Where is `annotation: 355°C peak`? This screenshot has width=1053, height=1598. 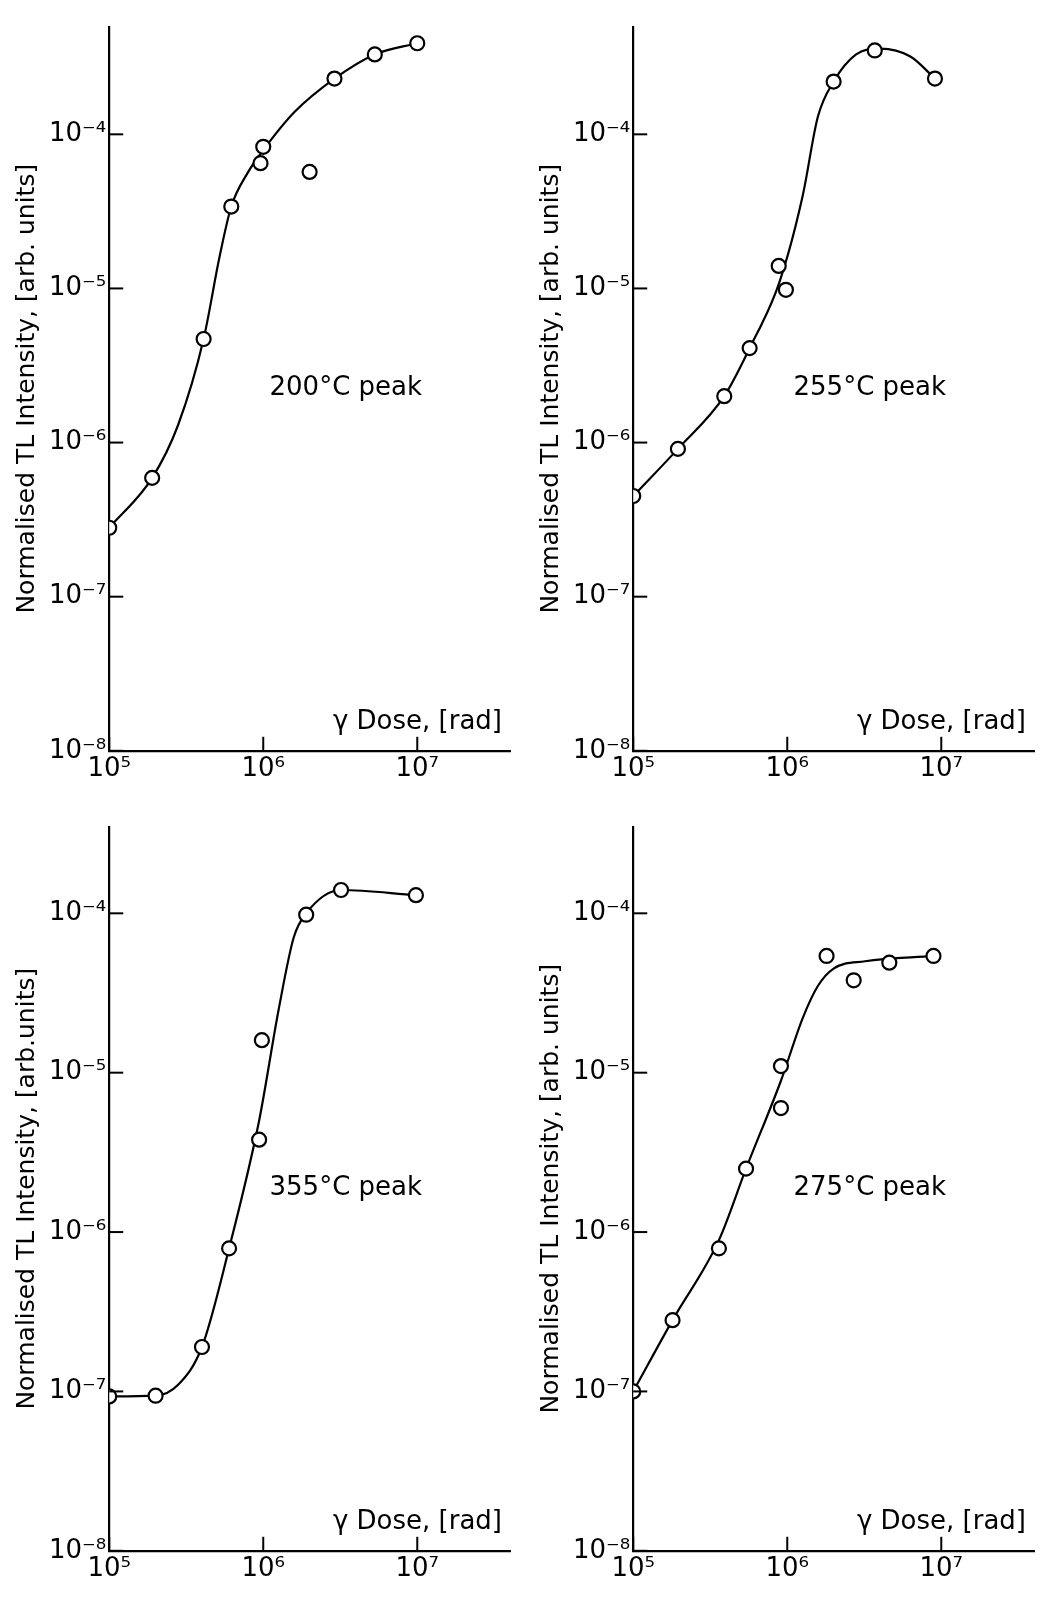
annotation: 355°C peak is located at coordinates (346, 1186).